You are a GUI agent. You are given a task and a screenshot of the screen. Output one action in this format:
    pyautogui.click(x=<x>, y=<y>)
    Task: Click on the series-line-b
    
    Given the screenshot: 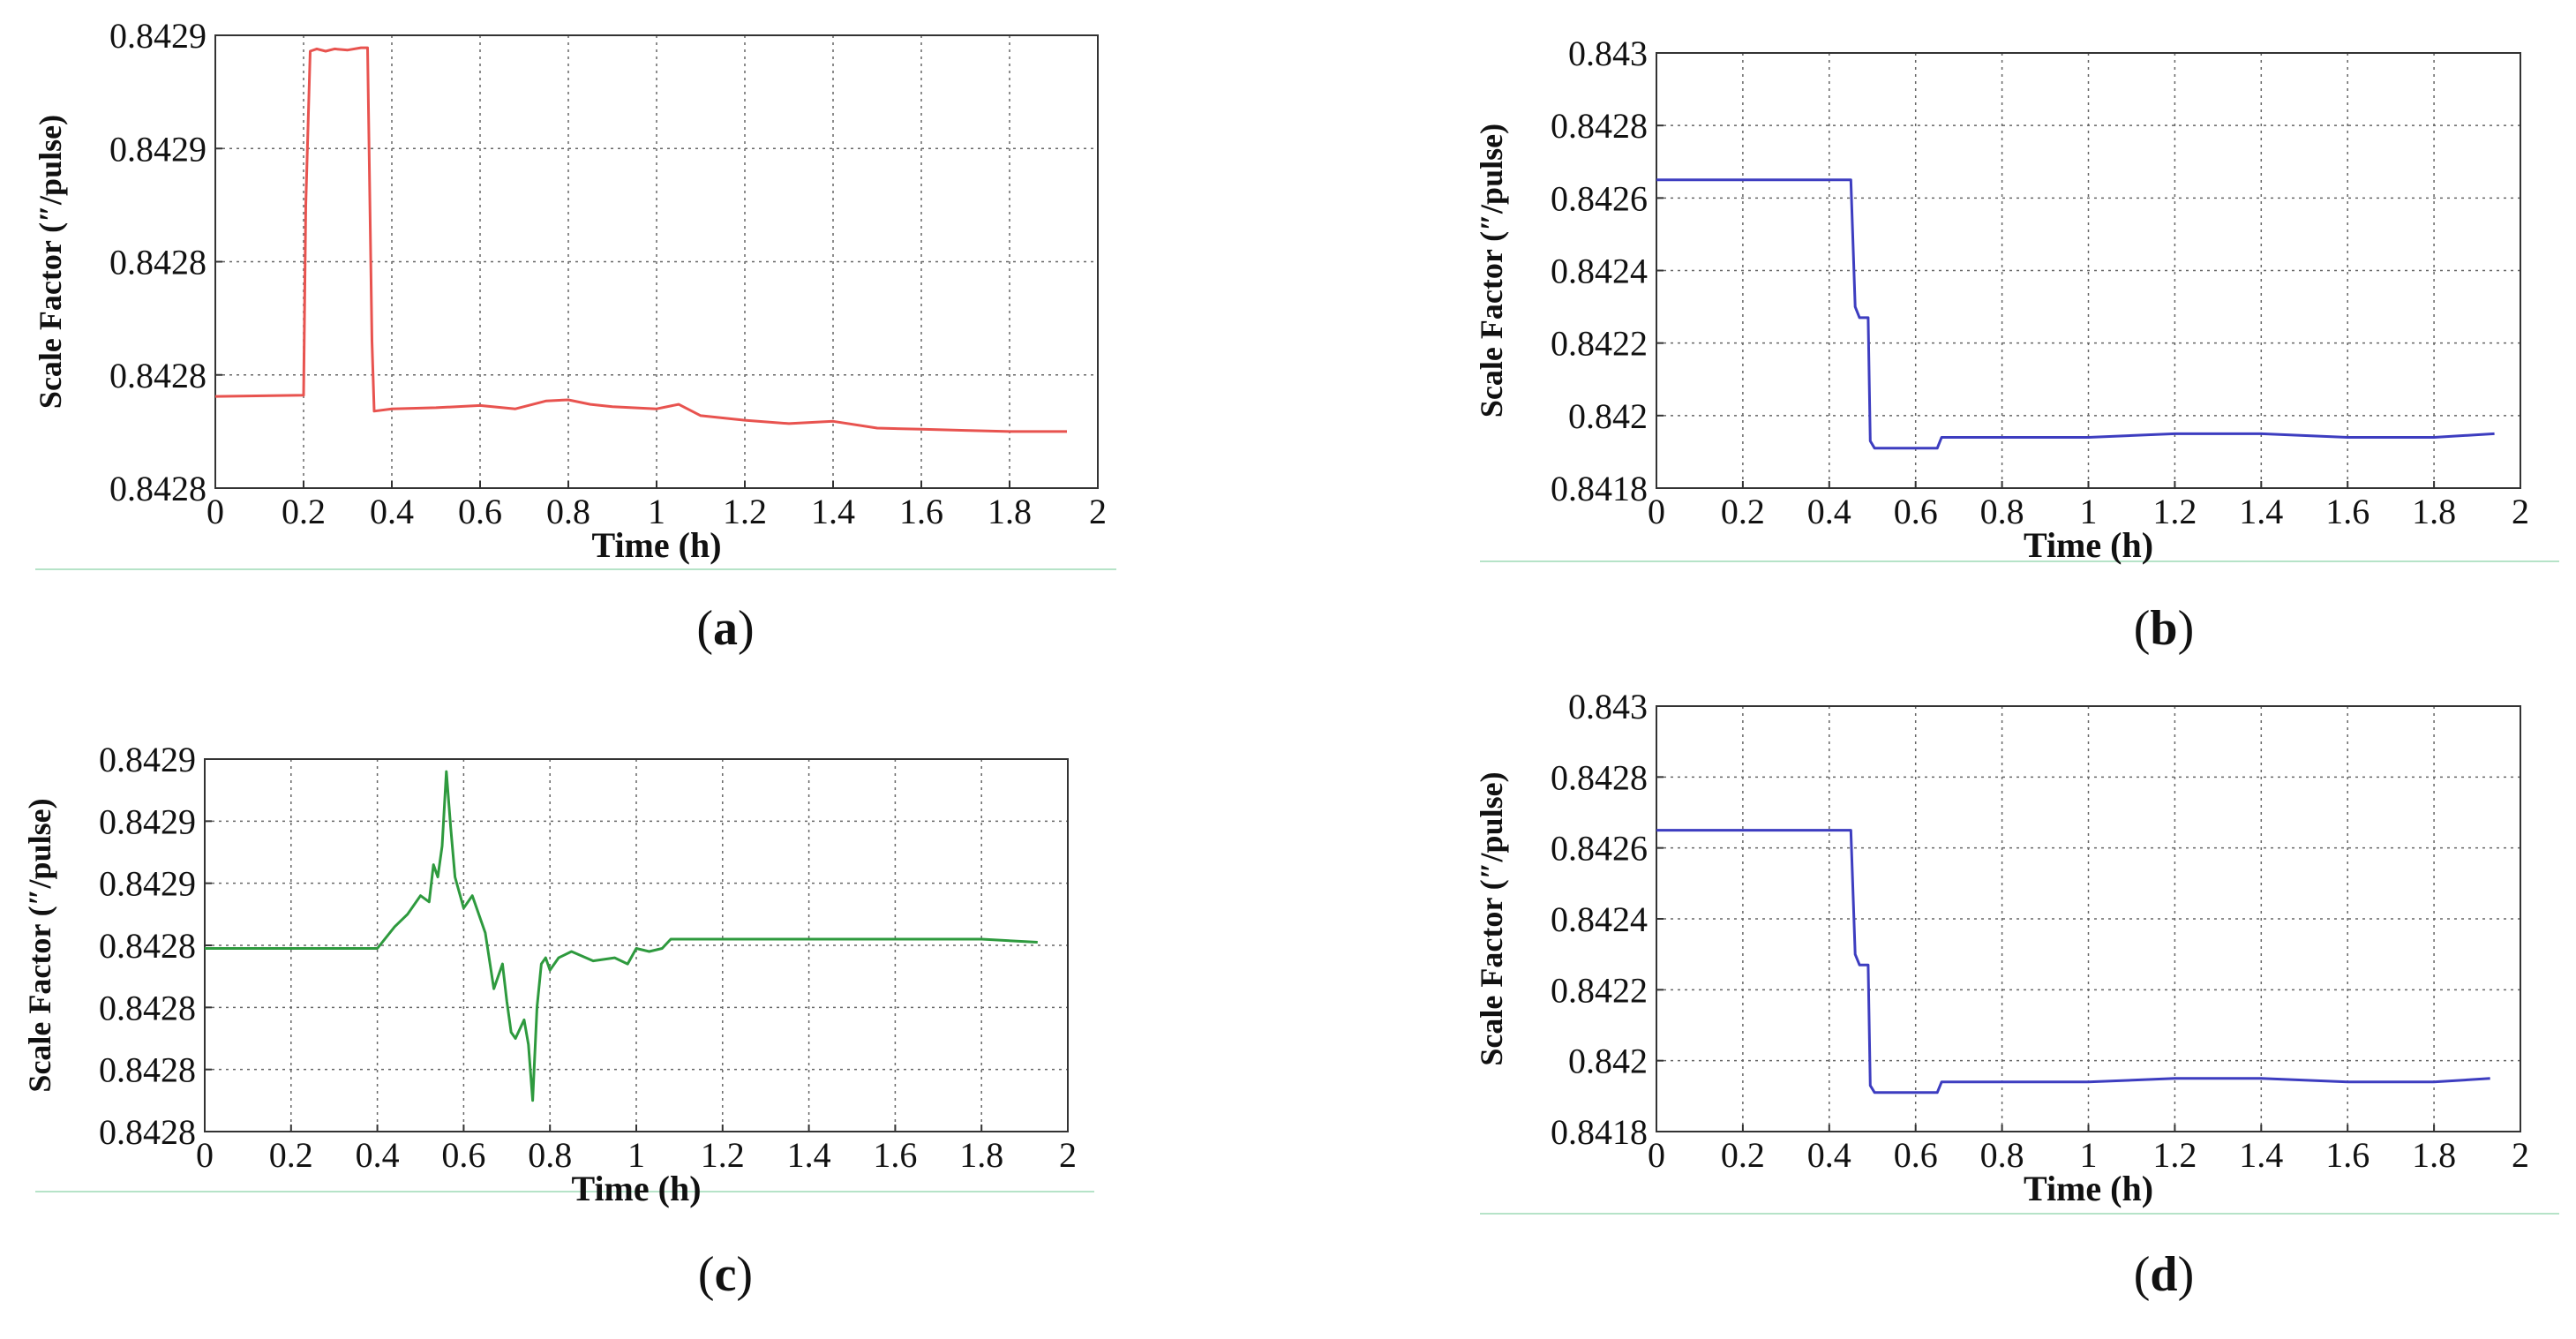 What is the action you would take?
    pyautogui.click(x=2075, y=314)
    